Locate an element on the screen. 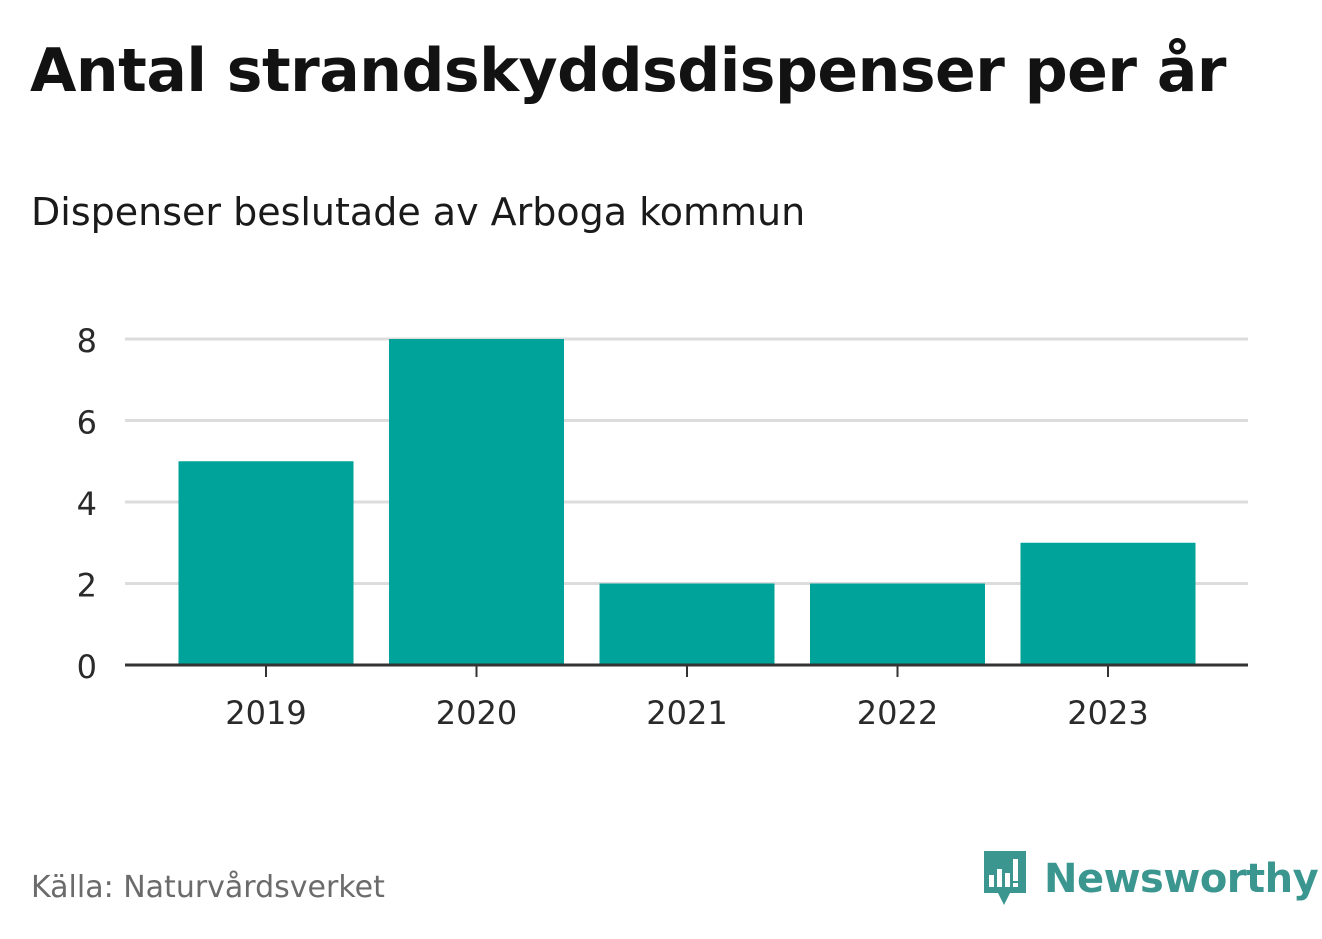 The width and height of the screenshot is (1322, 939). x-tick-label: 2020 is located at coordinates (476, 713).